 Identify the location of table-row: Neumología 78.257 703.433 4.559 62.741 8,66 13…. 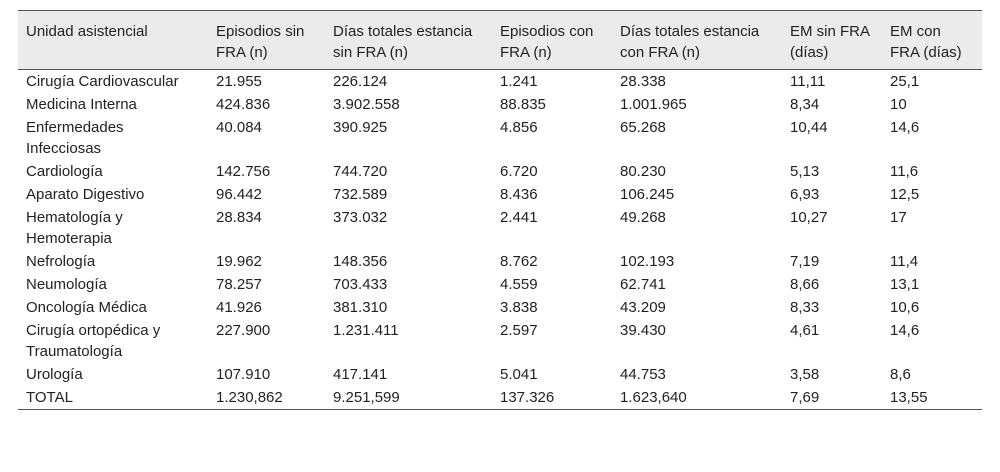
(500, 284).